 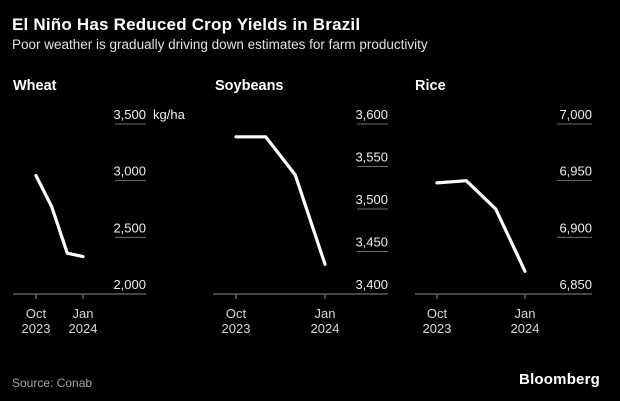 I want to click on y-tick-label: 3,450, so click(x=371, y=242).